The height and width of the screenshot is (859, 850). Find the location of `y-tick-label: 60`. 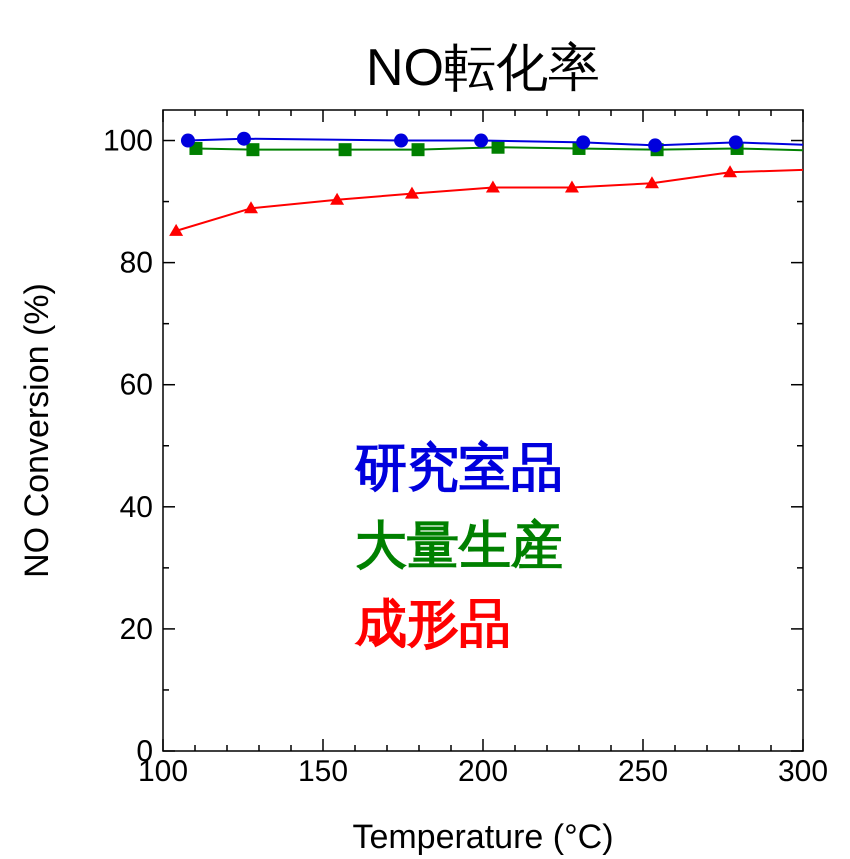

y-tick-label: 60 is located at coordinates (136, 385).